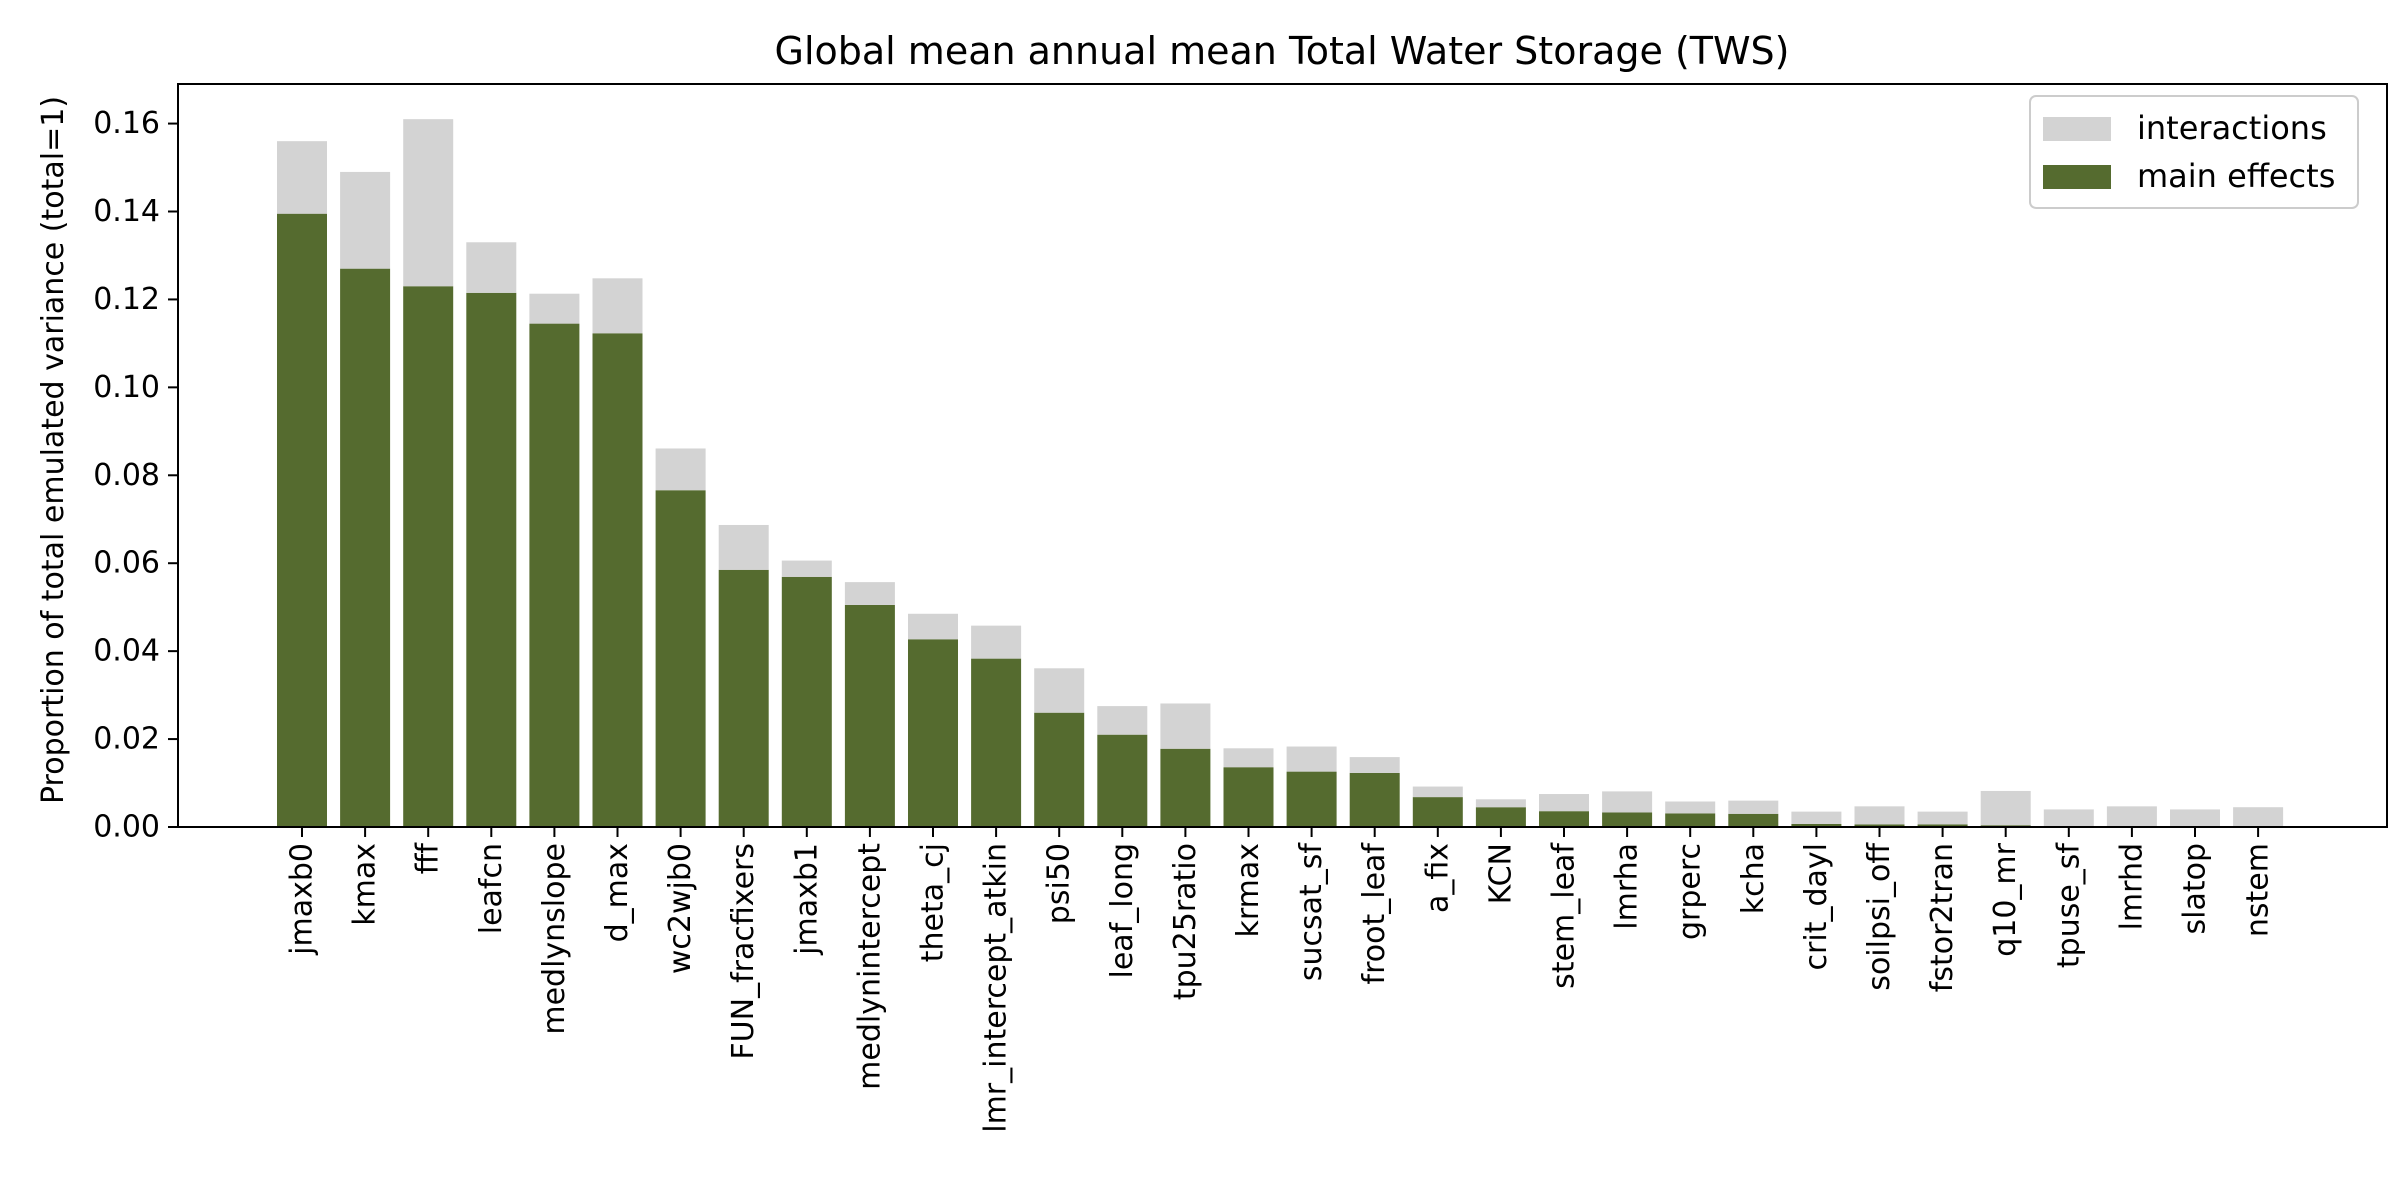  What do you see at coordinates (1059, 883) in the screenshot?
I see `x-tick-label-psi50: psi50` at bounding box center [1059, 883].